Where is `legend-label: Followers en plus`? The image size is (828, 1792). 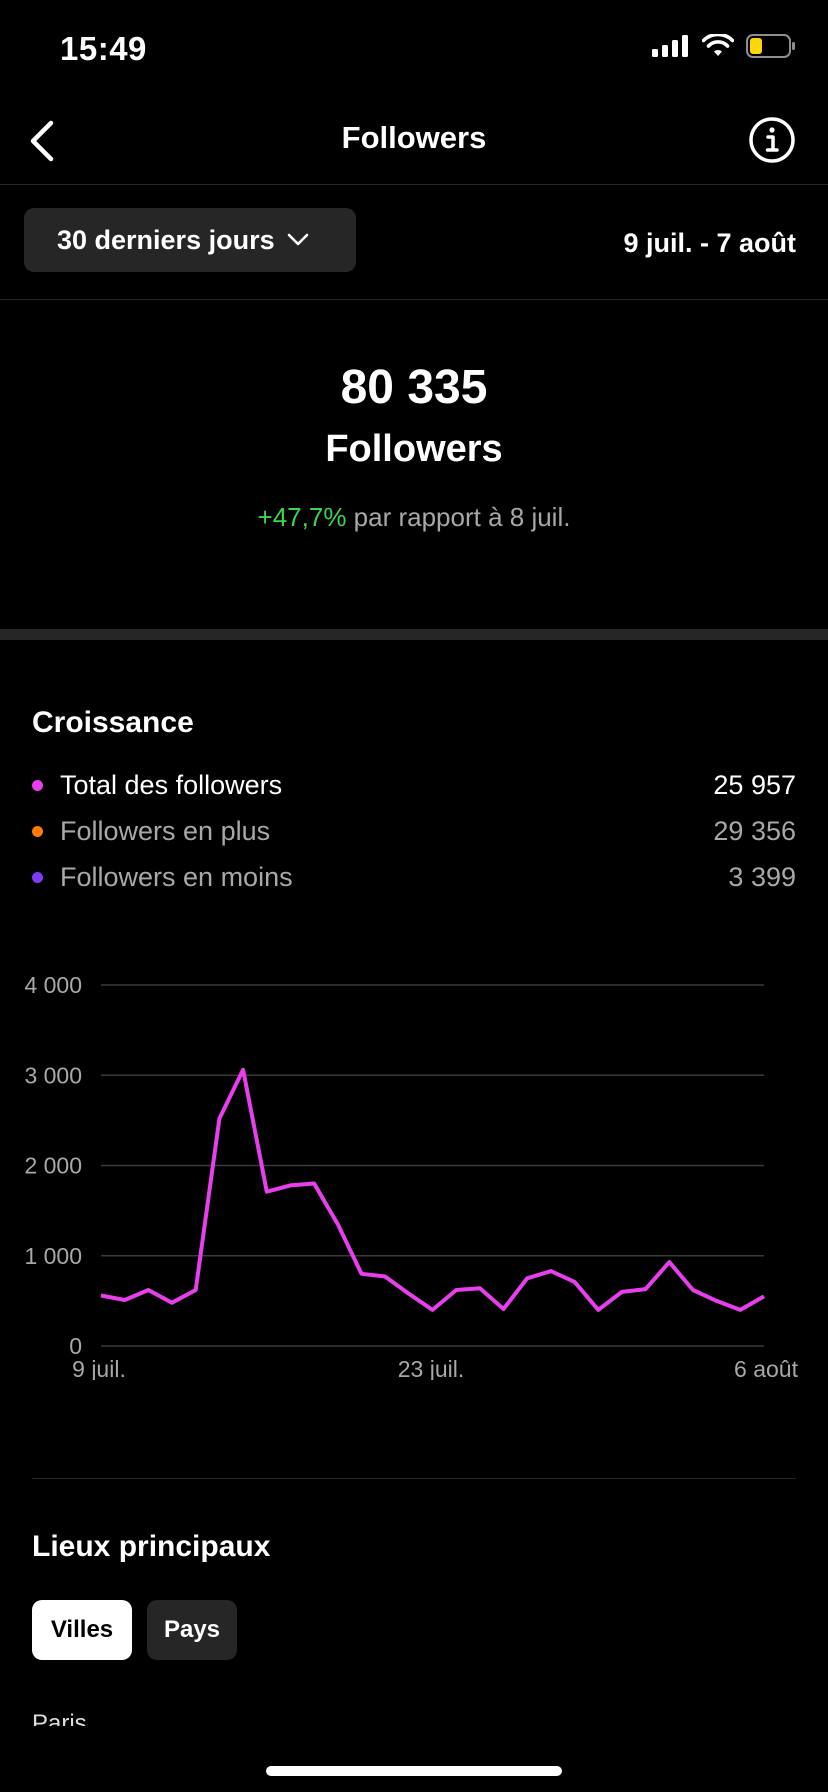
legend-label: Followers en plus is located at coordinates (165, 830).